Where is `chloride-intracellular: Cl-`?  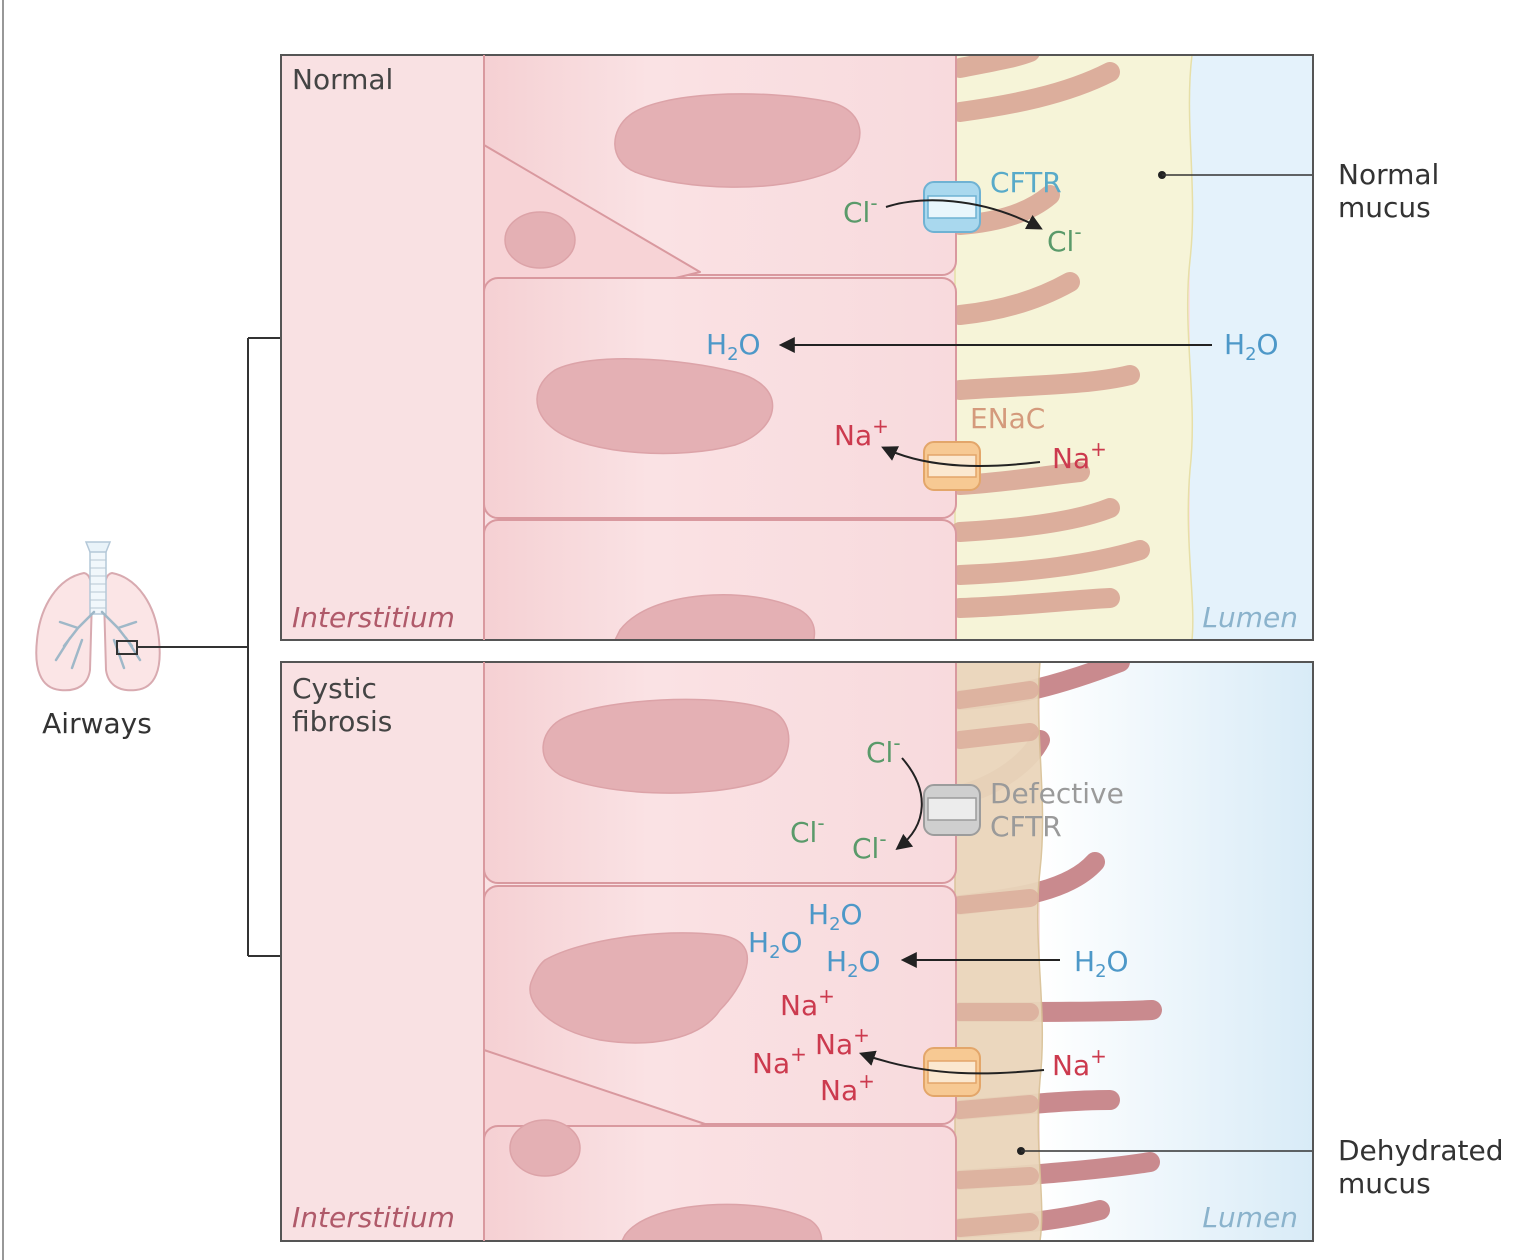
chloride-intracellular: Cl- is located at coordinates (860, 210).